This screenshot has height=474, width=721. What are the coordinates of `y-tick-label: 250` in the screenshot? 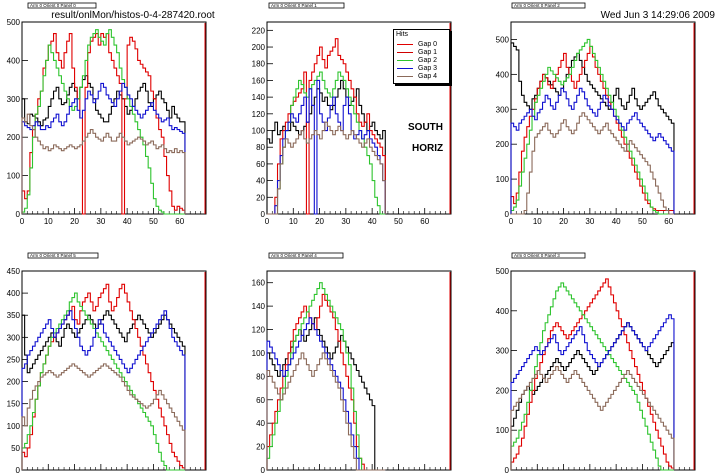 It's located at (14, 359).